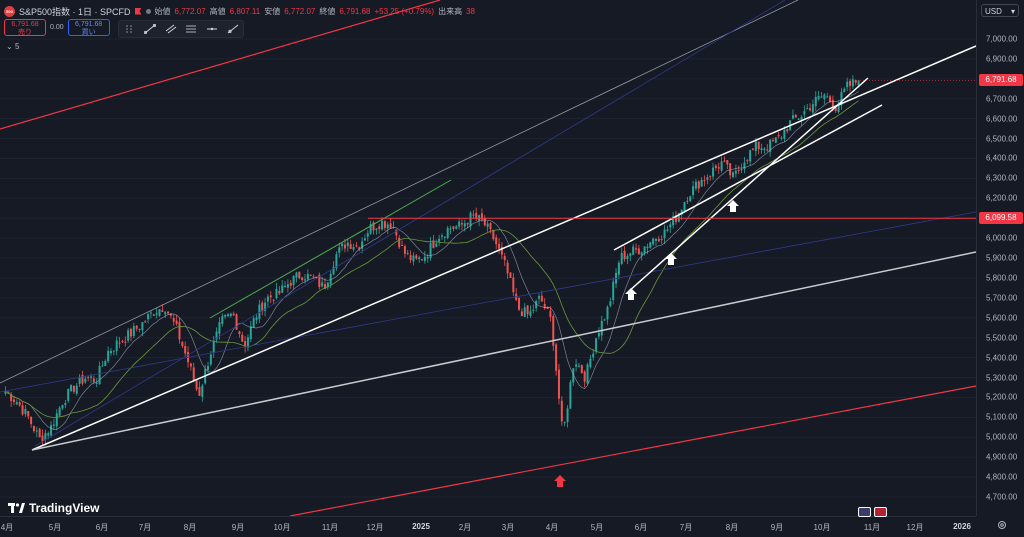  I want to click on collapse-indicators-toggle: ⌄ 5, so click(12, 46).